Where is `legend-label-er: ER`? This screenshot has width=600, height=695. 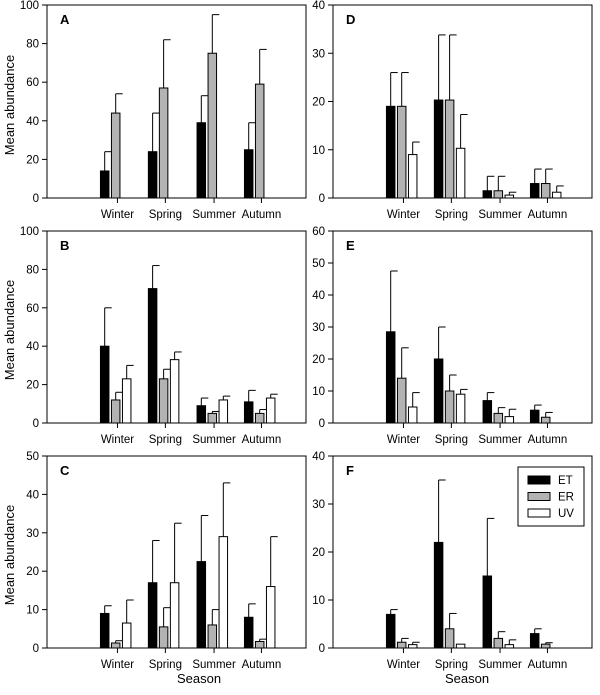
legend-label-er: ER is located at coordinates (566, 498).